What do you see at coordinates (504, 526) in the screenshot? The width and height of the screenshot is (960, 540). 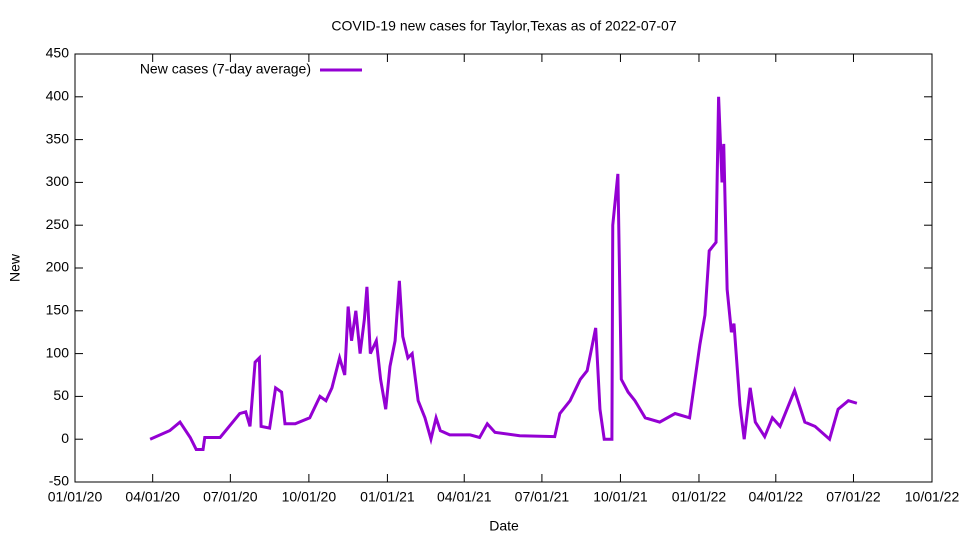 I see `x-axis-label: Date` at bounding box center [504, 526].